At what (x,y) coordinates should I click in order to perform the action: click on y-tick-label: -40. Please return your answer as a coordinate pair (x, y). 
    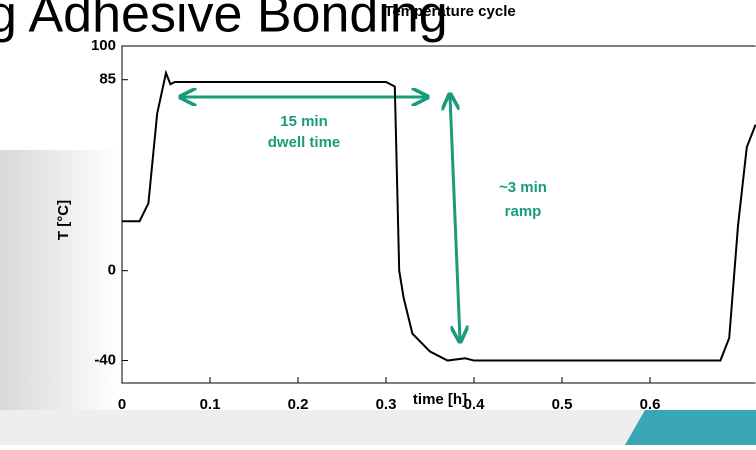
    Looking at the image, I should click on (105, 360).